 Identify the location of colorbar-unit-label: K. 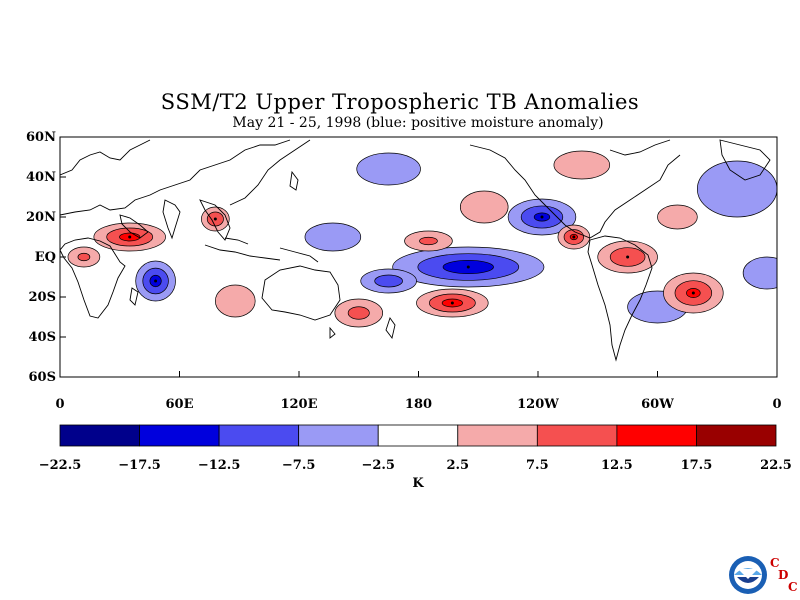
(418, 483).